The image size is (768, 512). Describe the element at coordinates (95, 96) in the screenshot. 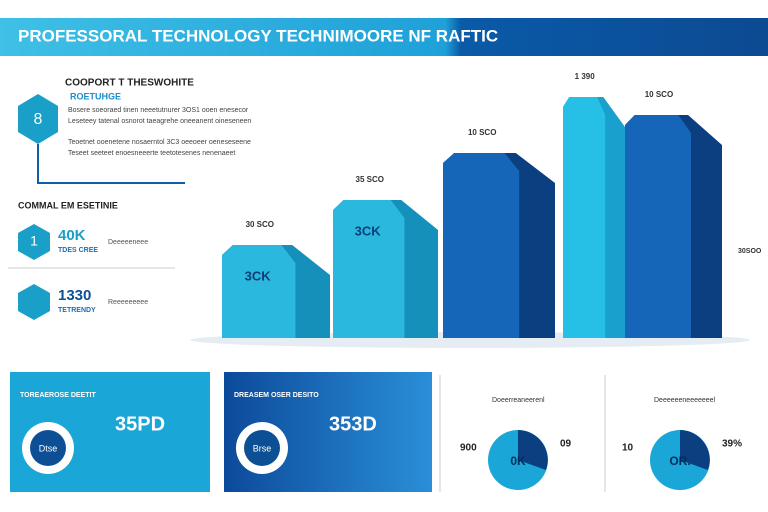

I see `subheading: ROETUHGE` at that location.